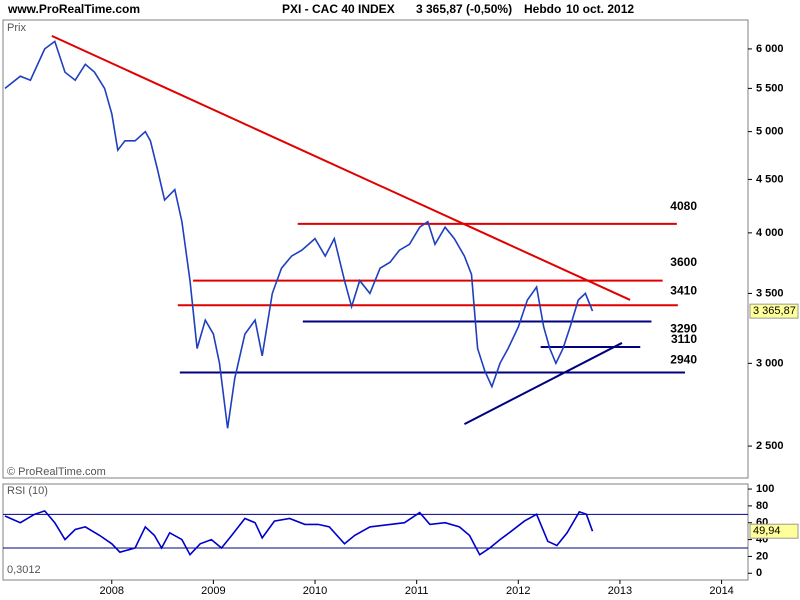  Describe the element at coordinates (16, 28) in the screenshot. I see `y-label: Prix` at that location.